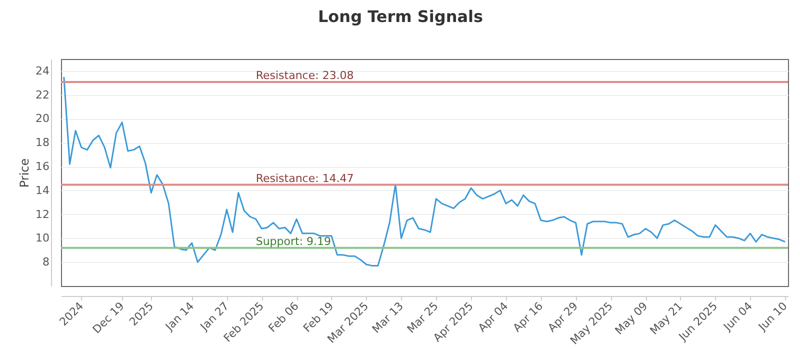 Image resolution: width=800 pixels, height=350 pixels. What do you see at coordinates (401, 16) in the screenshot?
I see `chart-title: Long Term Signals` at bounding box center [401, 16].